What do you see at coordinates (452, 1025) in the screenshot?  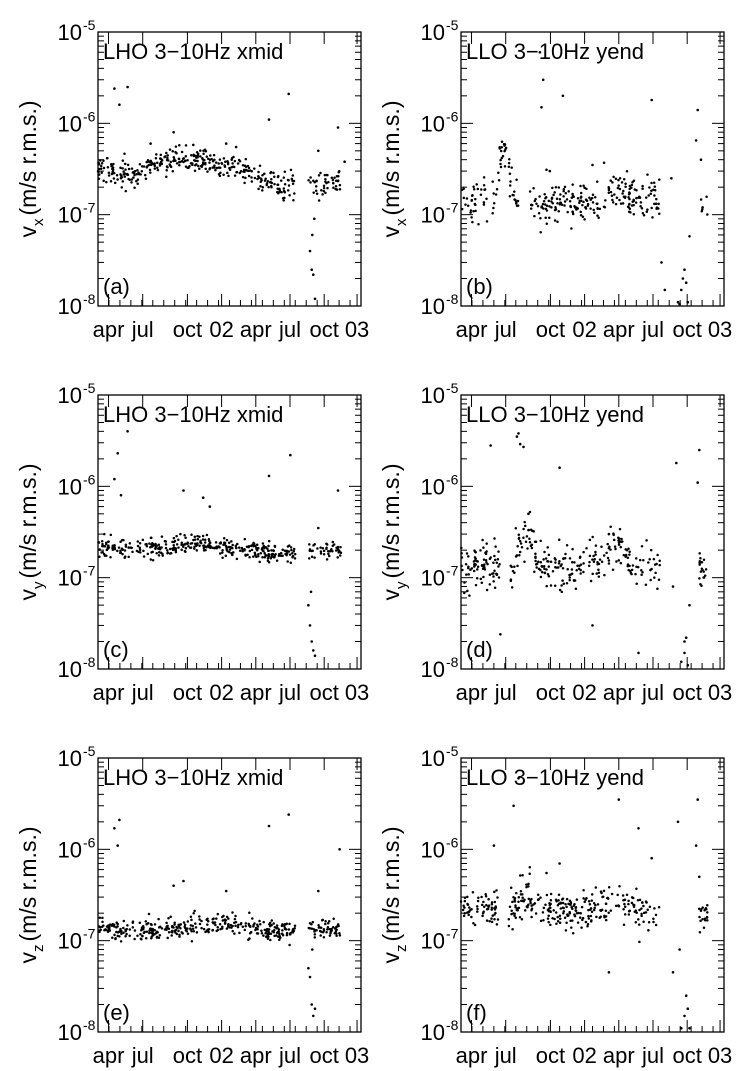 I see `y-tick-exponent: -8` at bounding box center [452, 1025].